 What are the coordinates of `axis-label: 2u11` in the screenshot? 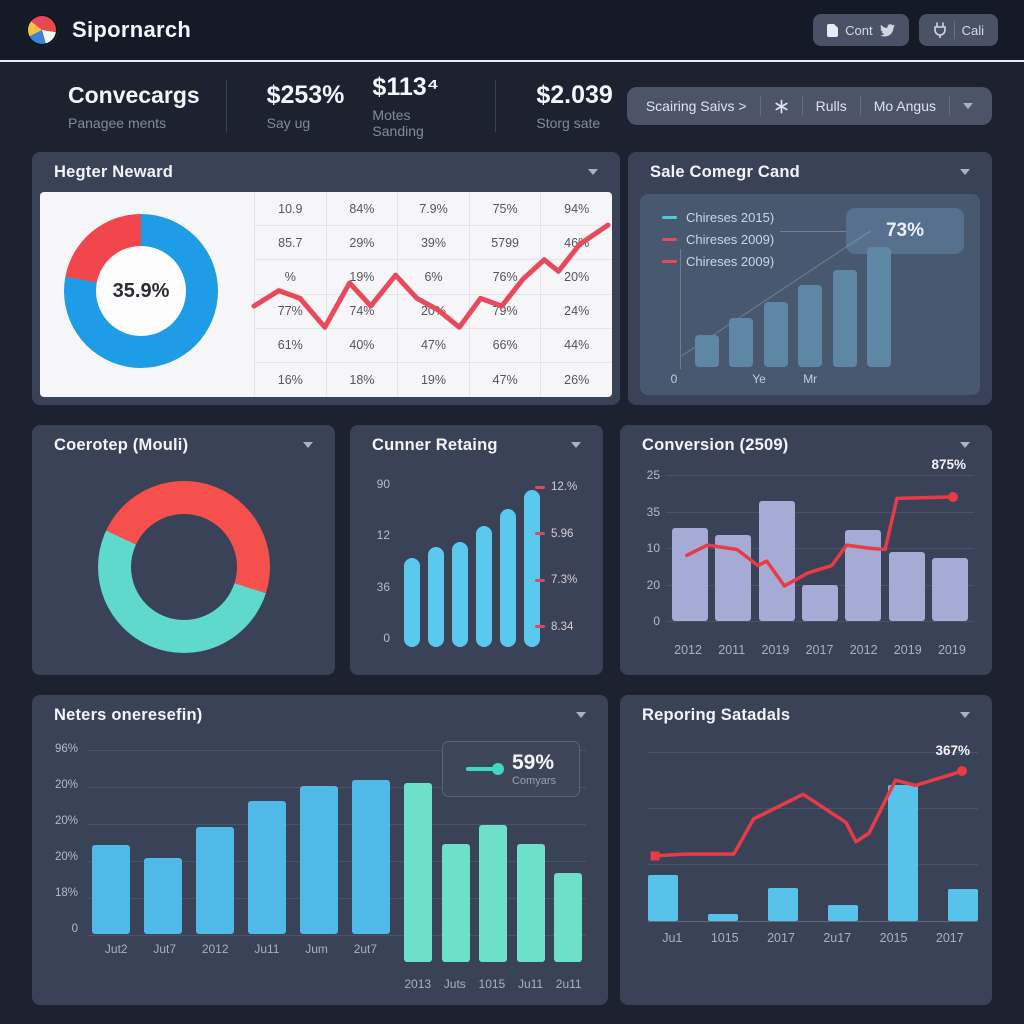 It's located at (568, 984).